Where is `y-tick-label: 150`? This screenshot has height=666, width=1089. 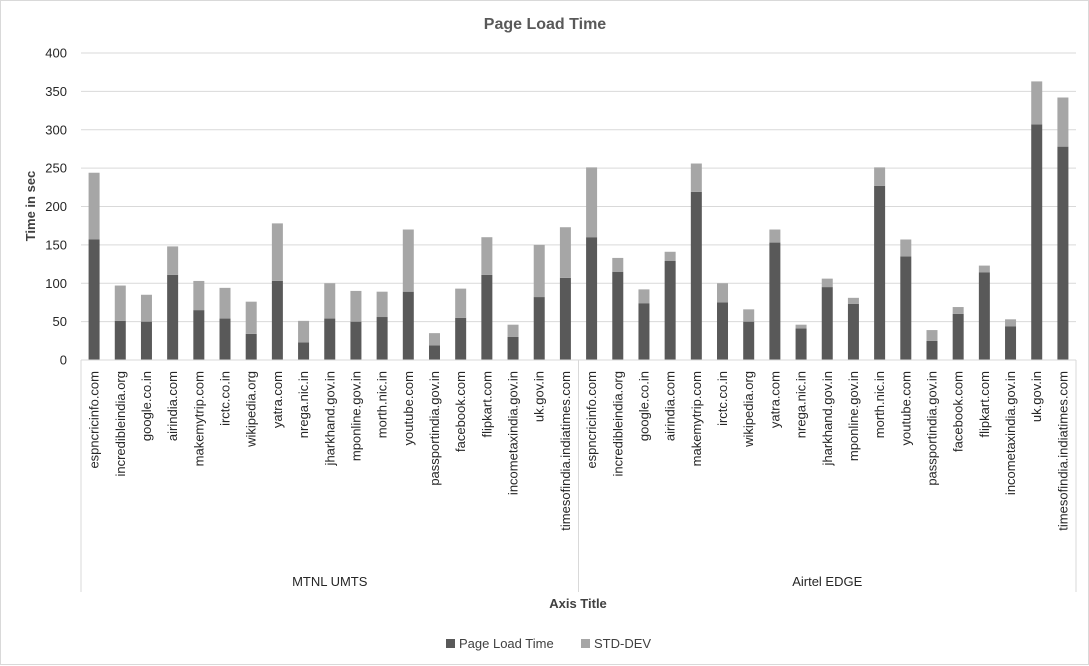
y-tick-label: 150 is located at coordinates (56, 244).